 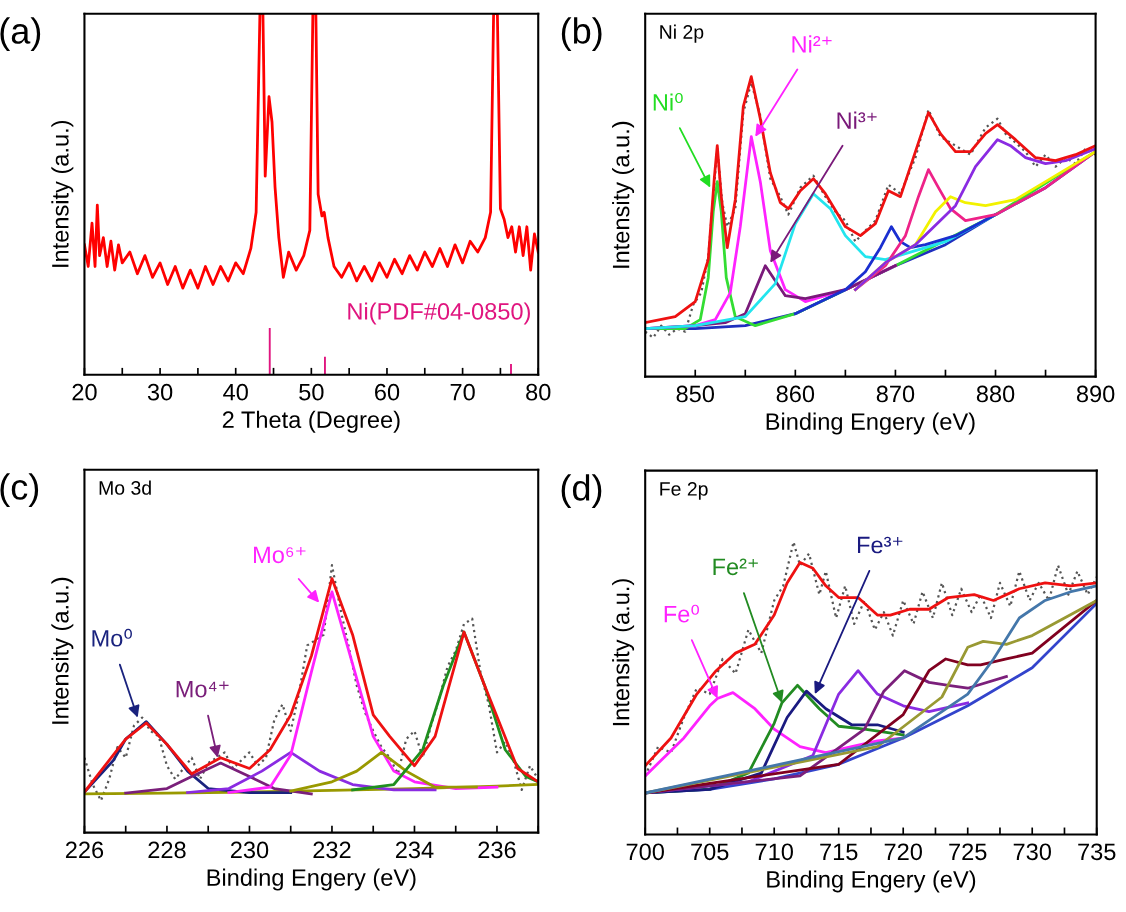 I want to click on x-tick-label: 40, so click(x=235, y=392).